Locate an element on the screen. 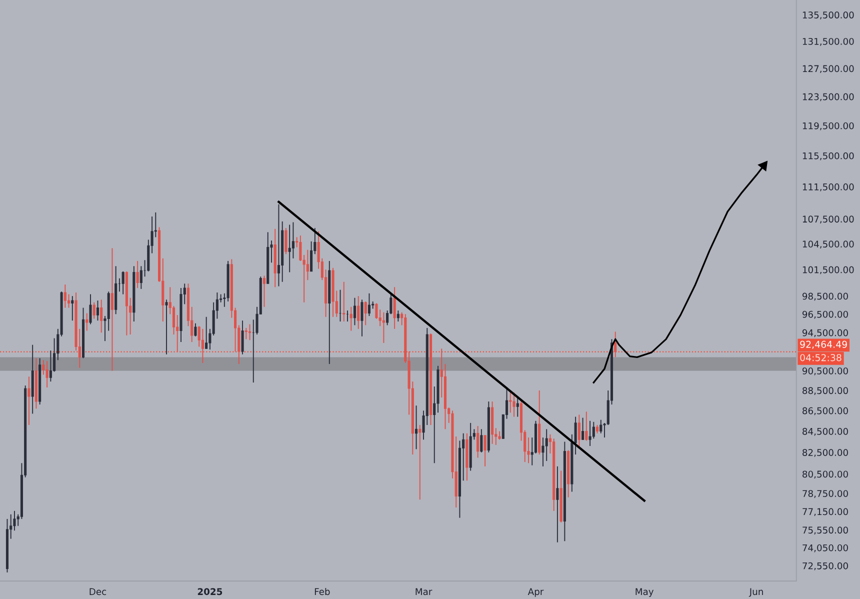  x-tick-label: Dec is located at coordinates (98, 592).